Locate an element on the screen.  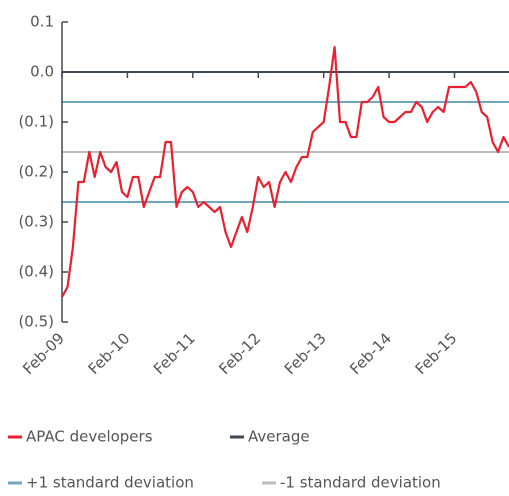
y-tick-label: 0.0 is located at coordinates (42, 72).